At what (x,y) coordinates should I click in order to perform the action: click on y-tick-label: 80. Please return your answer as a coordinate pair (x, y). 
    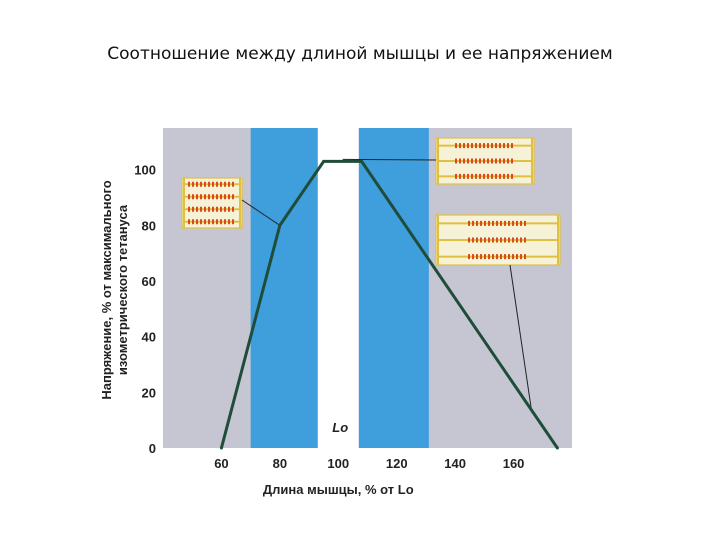
    Looking at the image, I should click on (149, 225).